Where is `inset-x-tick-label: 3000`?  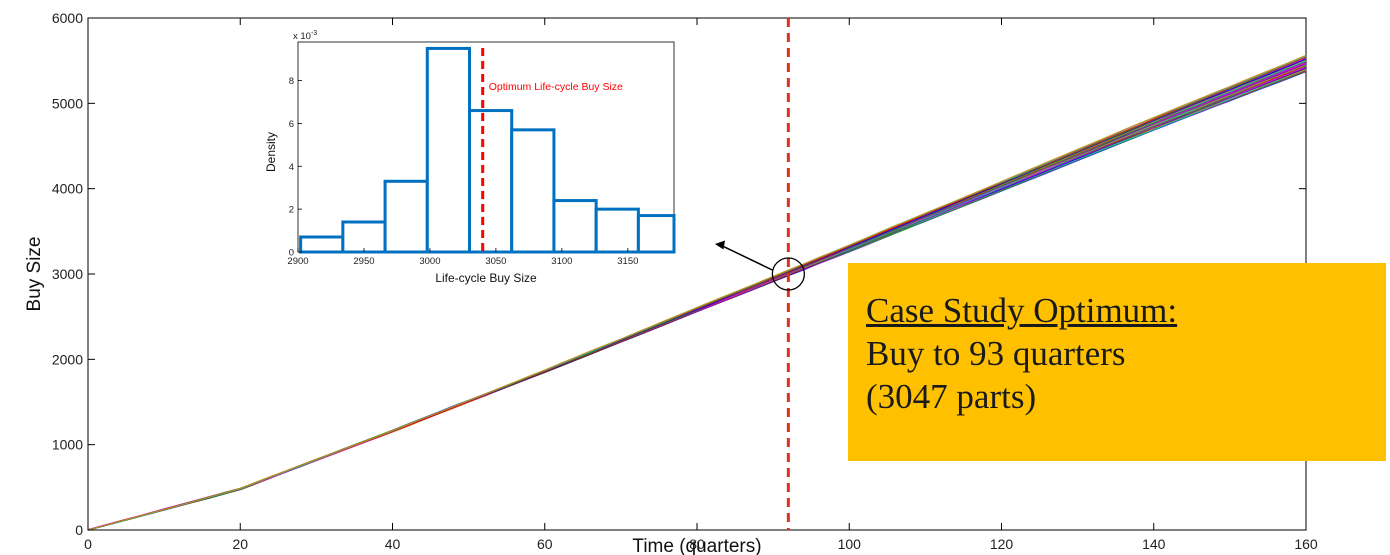 inset-x-tick-label: 3000 is located at coordinates (429, 261).